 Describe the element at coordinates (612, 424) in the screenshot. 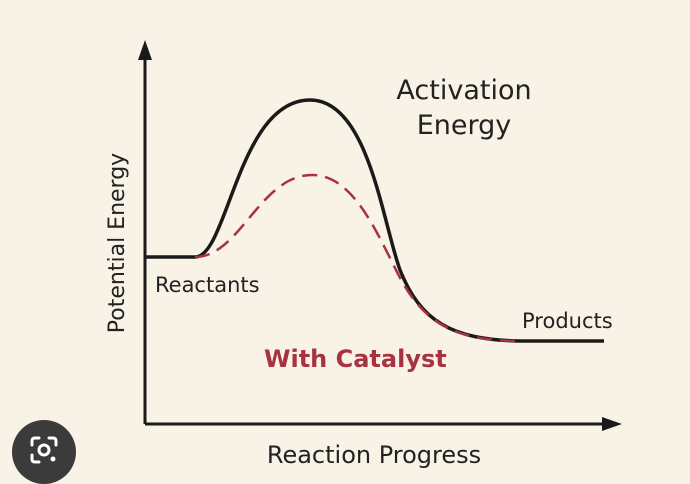

I see `x-axis-arrow` at that location.